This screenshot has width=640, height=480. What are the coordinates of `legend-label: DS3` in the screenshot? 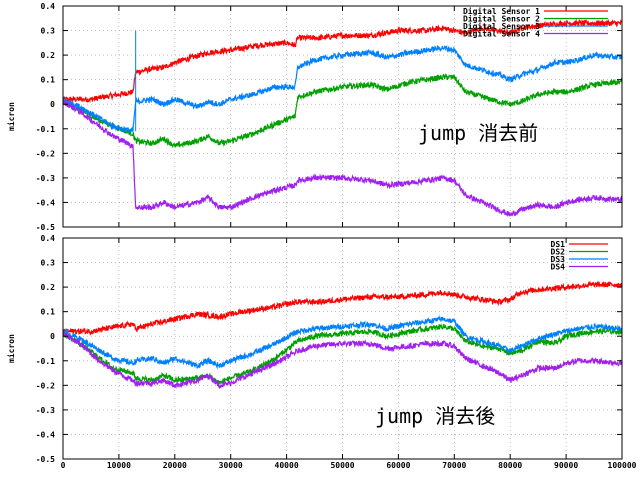 It's located at (558, 259).